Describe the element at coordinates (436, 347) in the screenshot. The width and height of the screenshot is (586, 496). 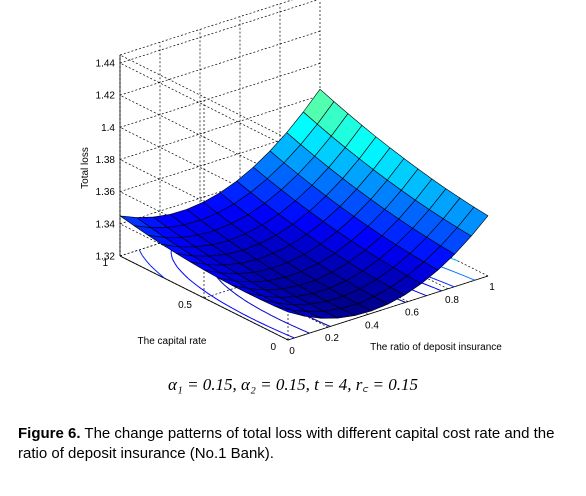
I see `x-axis-title: The ratio of deposit insurance` at that location.